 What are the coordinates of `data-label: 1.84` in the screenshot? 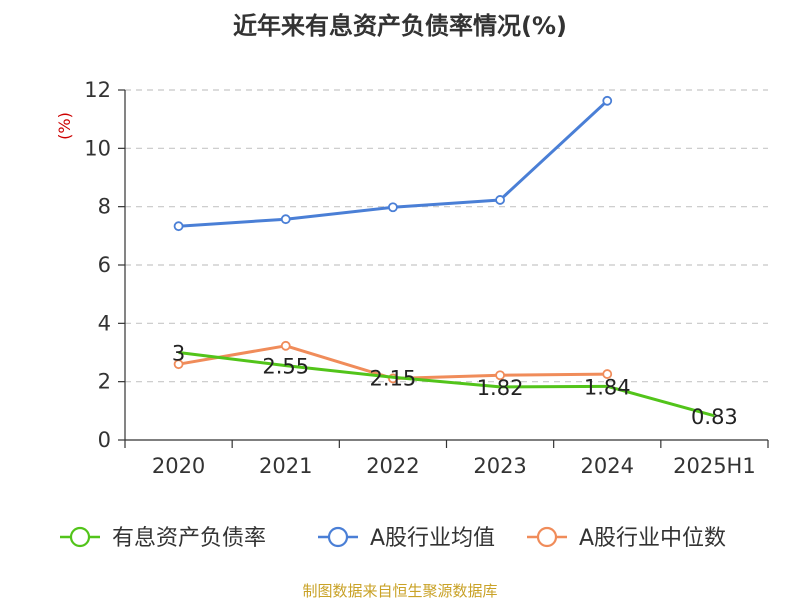 It's located at (607, 387).